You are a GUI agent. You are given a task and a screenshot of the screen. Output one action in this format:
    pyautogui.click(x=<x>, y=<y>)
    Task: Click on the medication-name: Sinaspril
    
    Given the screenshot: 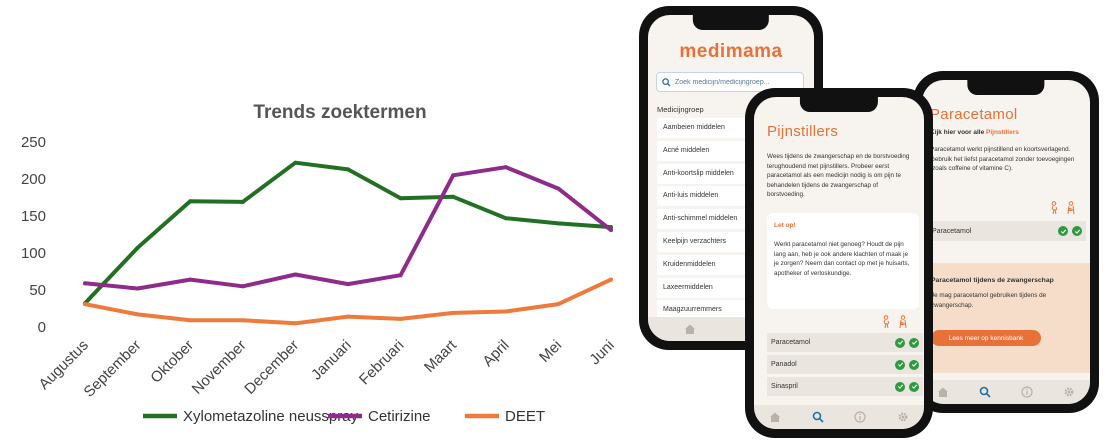 What is the action you would take?
    pyautogui.click(x=784, y=386)
    